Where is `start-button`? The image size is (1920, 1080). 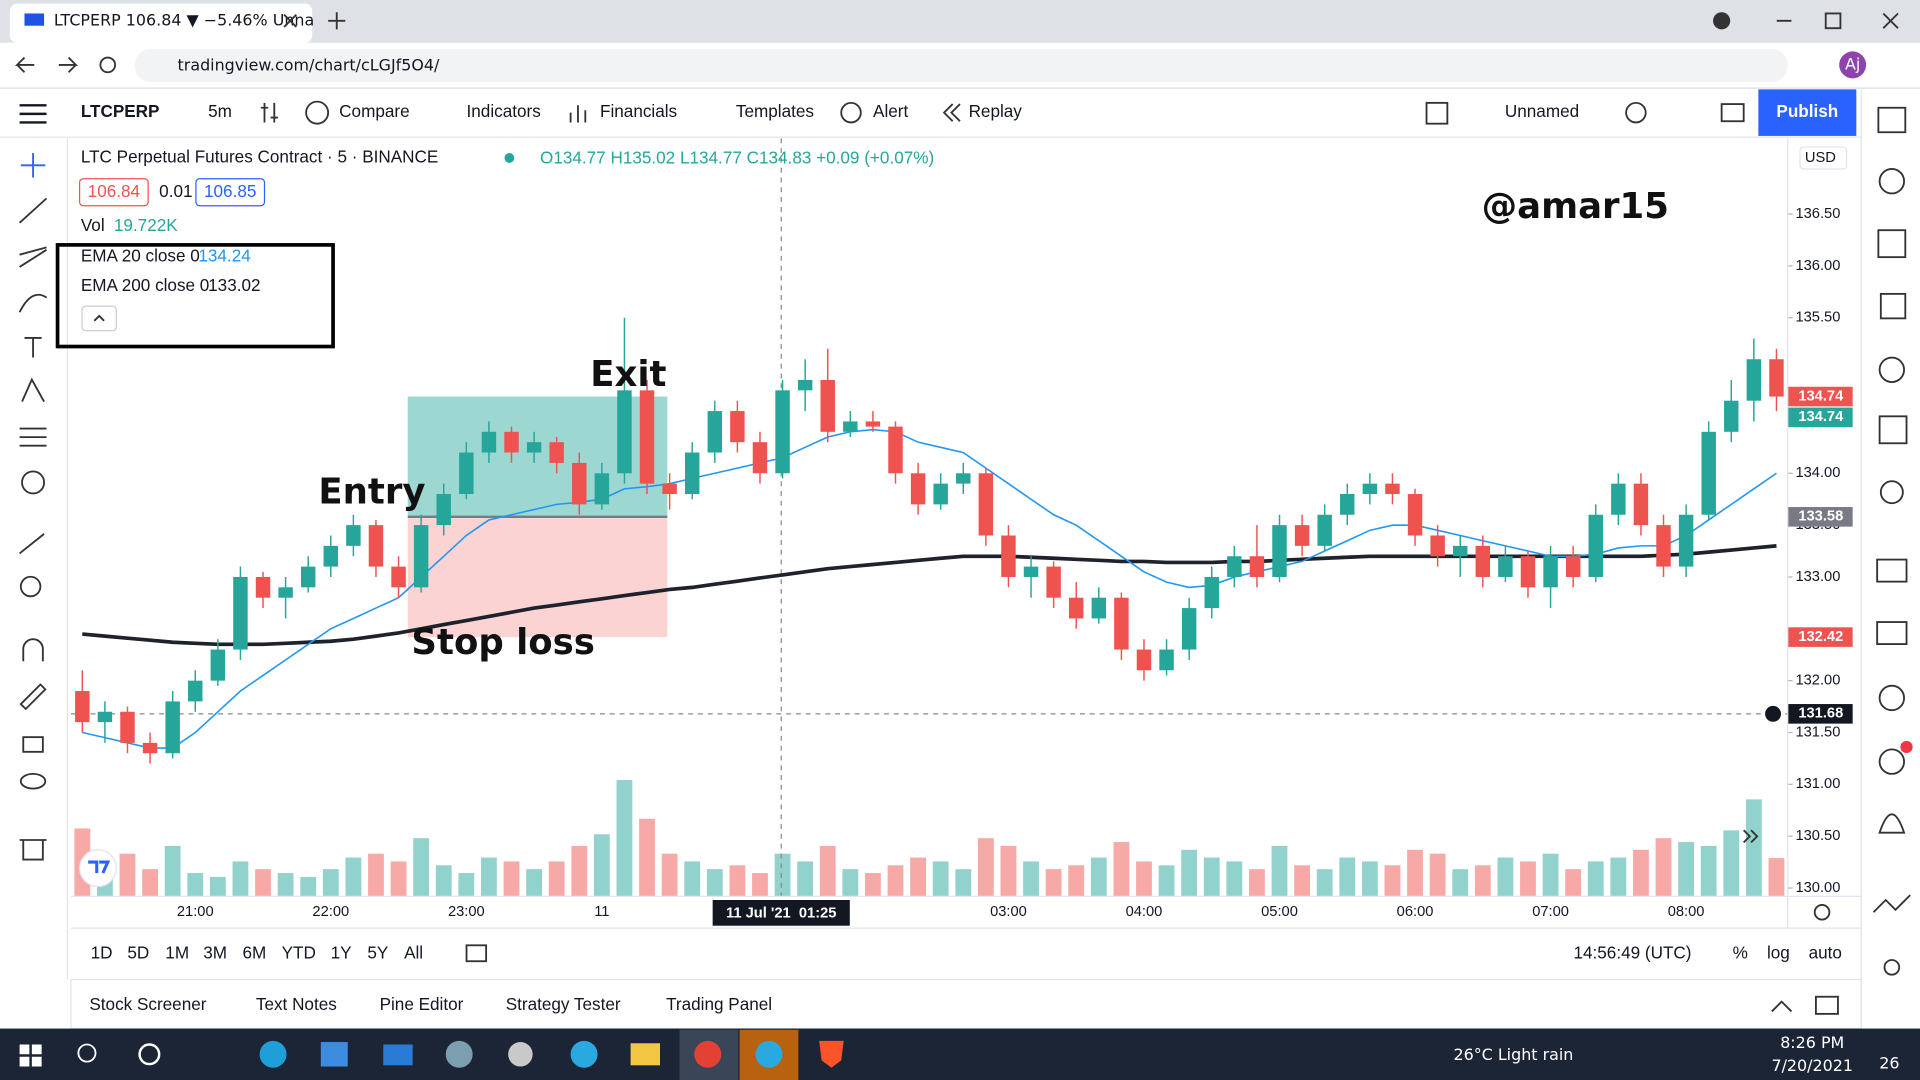 start-button is located at coordinates (30, 1055).